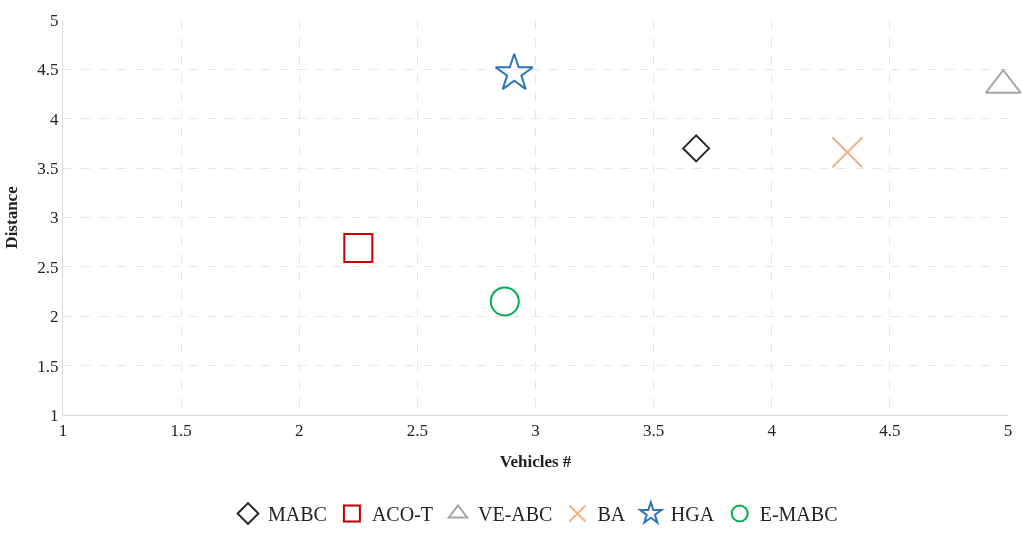 The image size is (1022, 543). Describe the element at coordinates (535, 431) in the screenshot. I see `x-tick-label: 3` at that location.